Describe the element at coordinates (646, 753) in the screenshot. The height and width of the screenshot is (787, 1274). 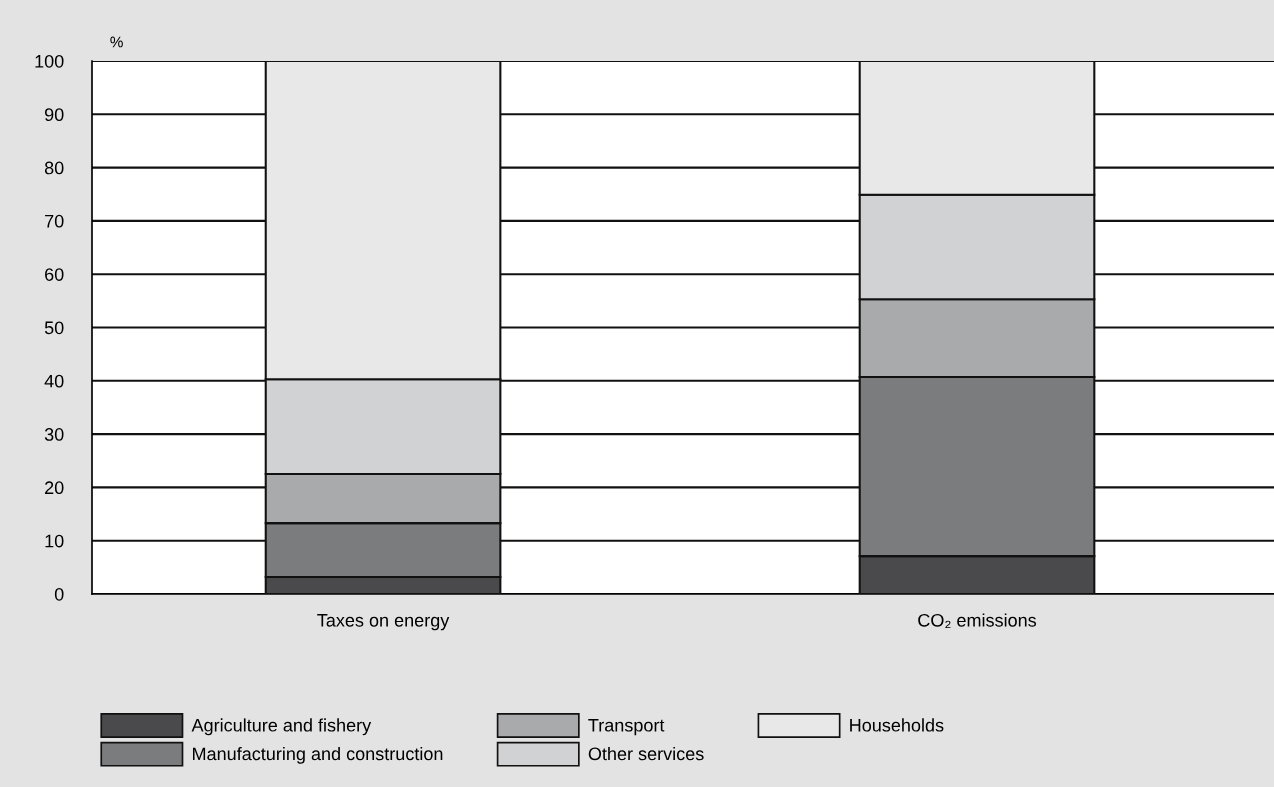
I see `legend-label: Other services` at that location.